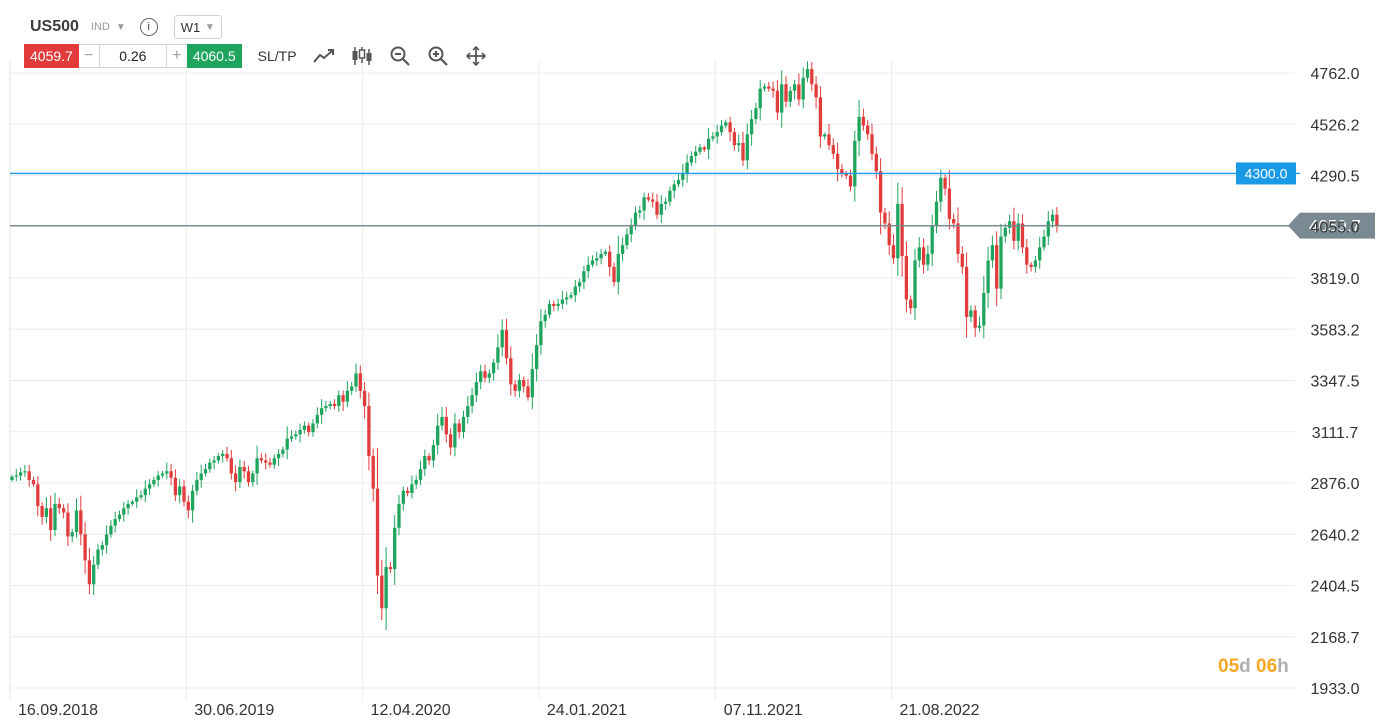 This screenshot has height=726, width=1384. Describe the element at coordinates (120, 27) in the screenshot. I see `instrument-dropdown-icon: ▼` at that location.